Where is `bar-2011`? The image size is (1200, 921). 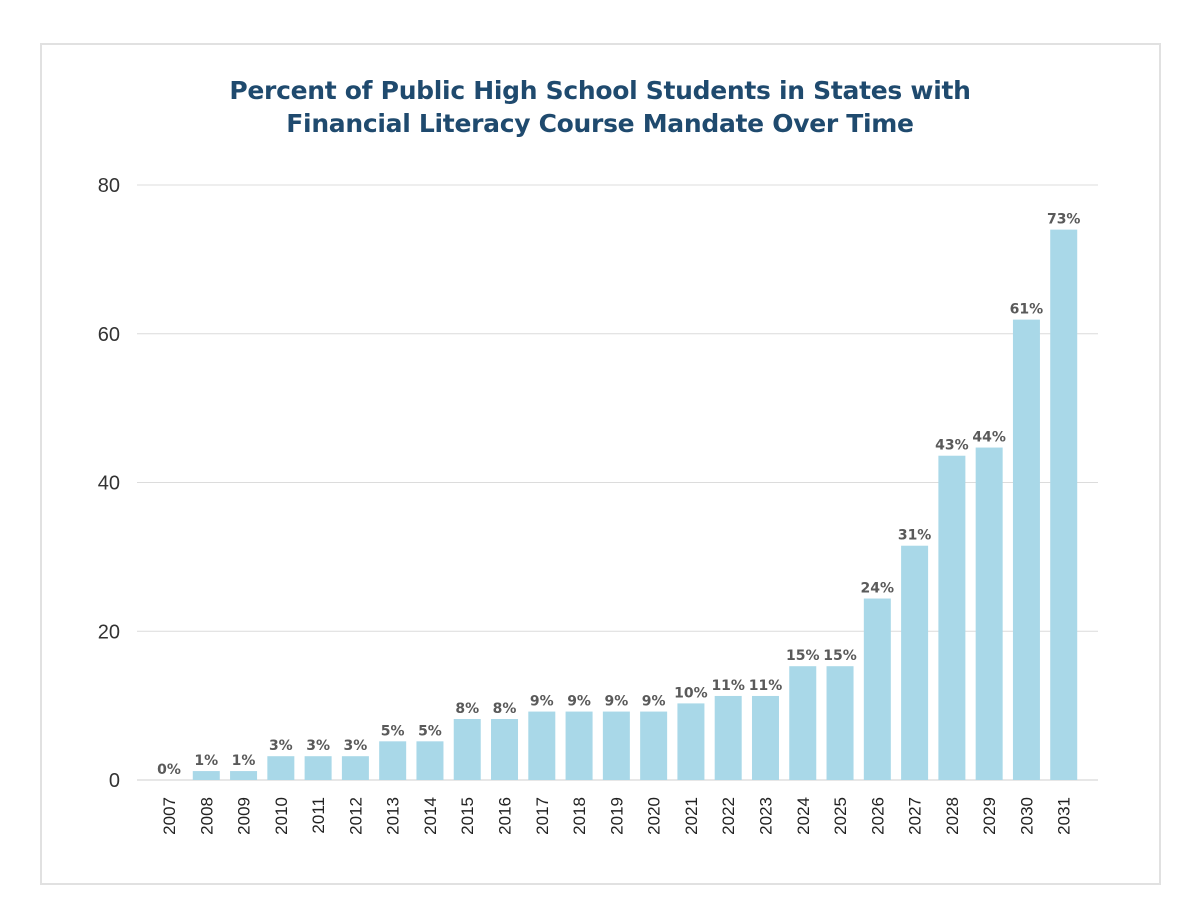
bar-2011 is located at coordinates (318, 768).